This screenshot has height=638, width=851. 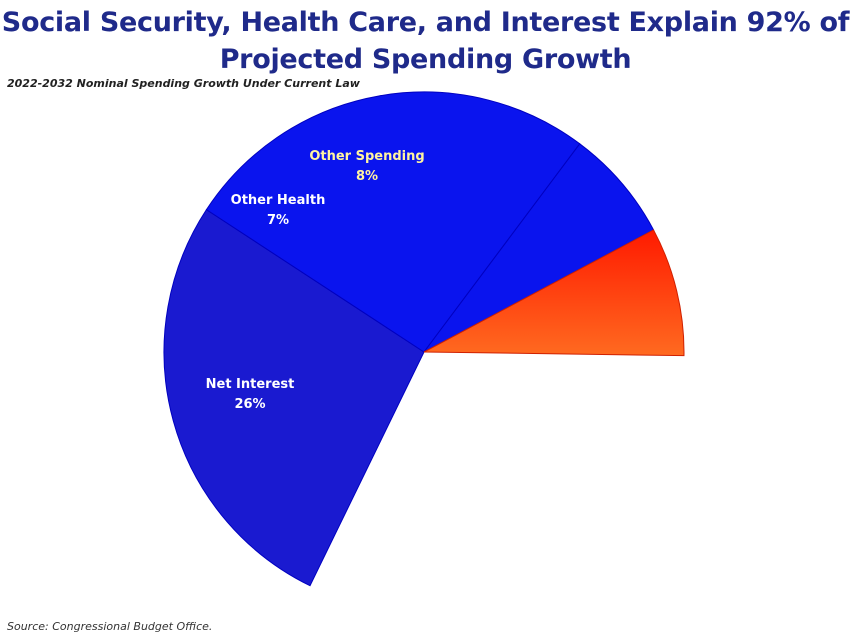 I want to click on slice-label-other-health: Other Health, so click(x=278, y=200).